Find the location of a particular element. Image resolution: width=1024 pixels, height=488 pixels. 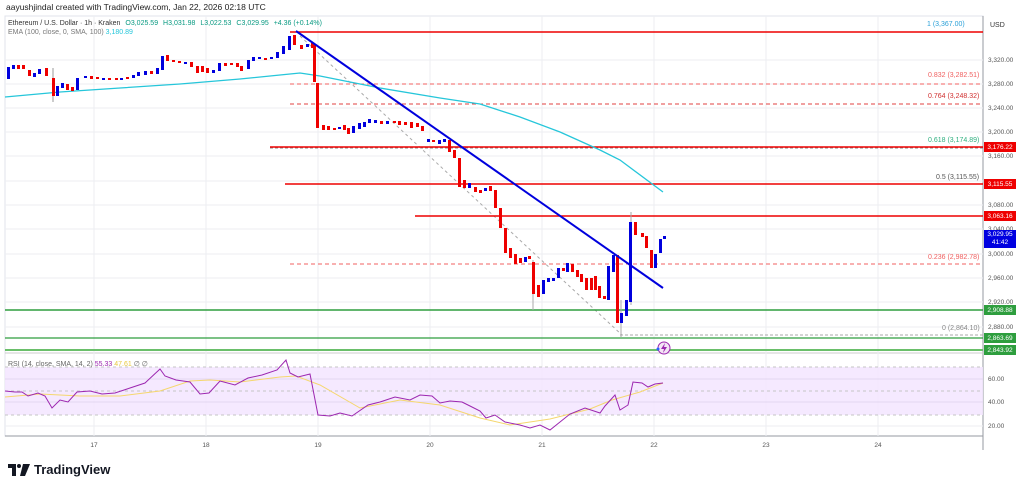

price-tick: 3,000.00 is located at coordinates (1001, 254).